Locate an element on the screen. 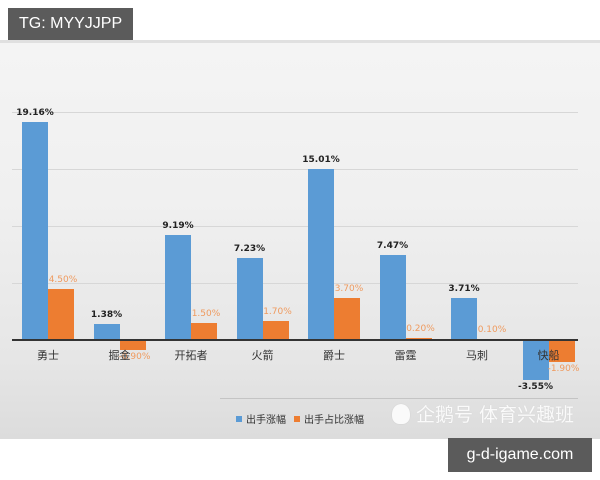 The height and width of the screenshot is (480, 600). data-label-series-2: -1.90% is located at coordinates (563, 368).